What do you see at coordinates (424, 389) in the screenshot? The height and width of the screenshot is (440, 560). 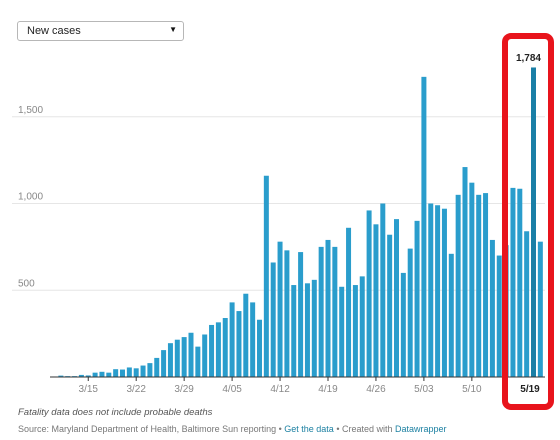 I see `x-tick-label: 5/03` at bounding box center [424, 389].